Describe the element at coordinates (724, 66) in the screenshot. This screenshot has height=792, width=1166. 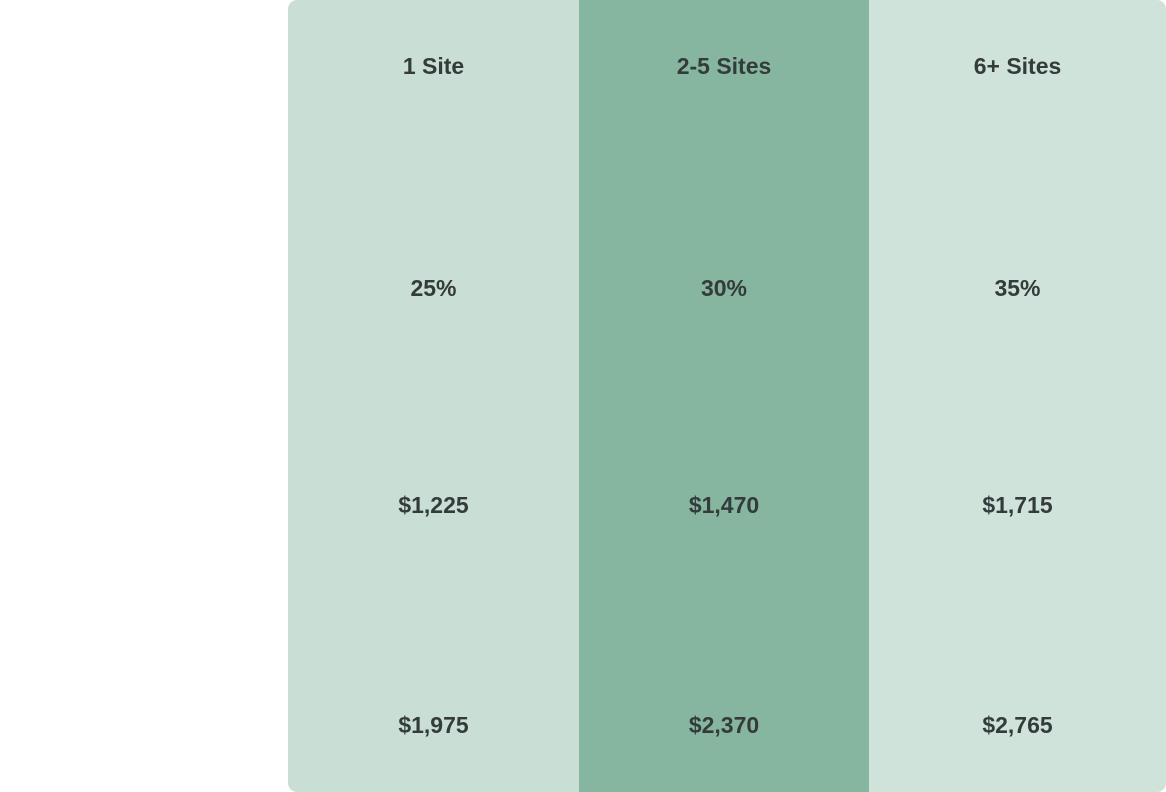
I see `column-header: 2-5 Sites` at that location.